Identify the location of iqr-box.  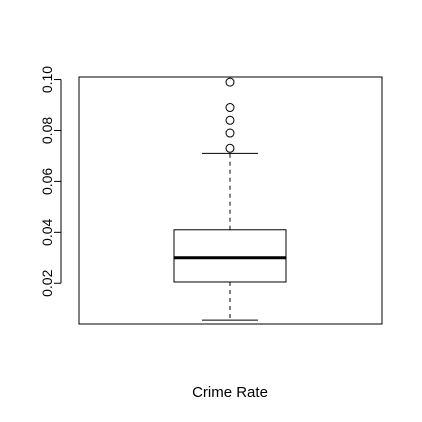
(230, 256).